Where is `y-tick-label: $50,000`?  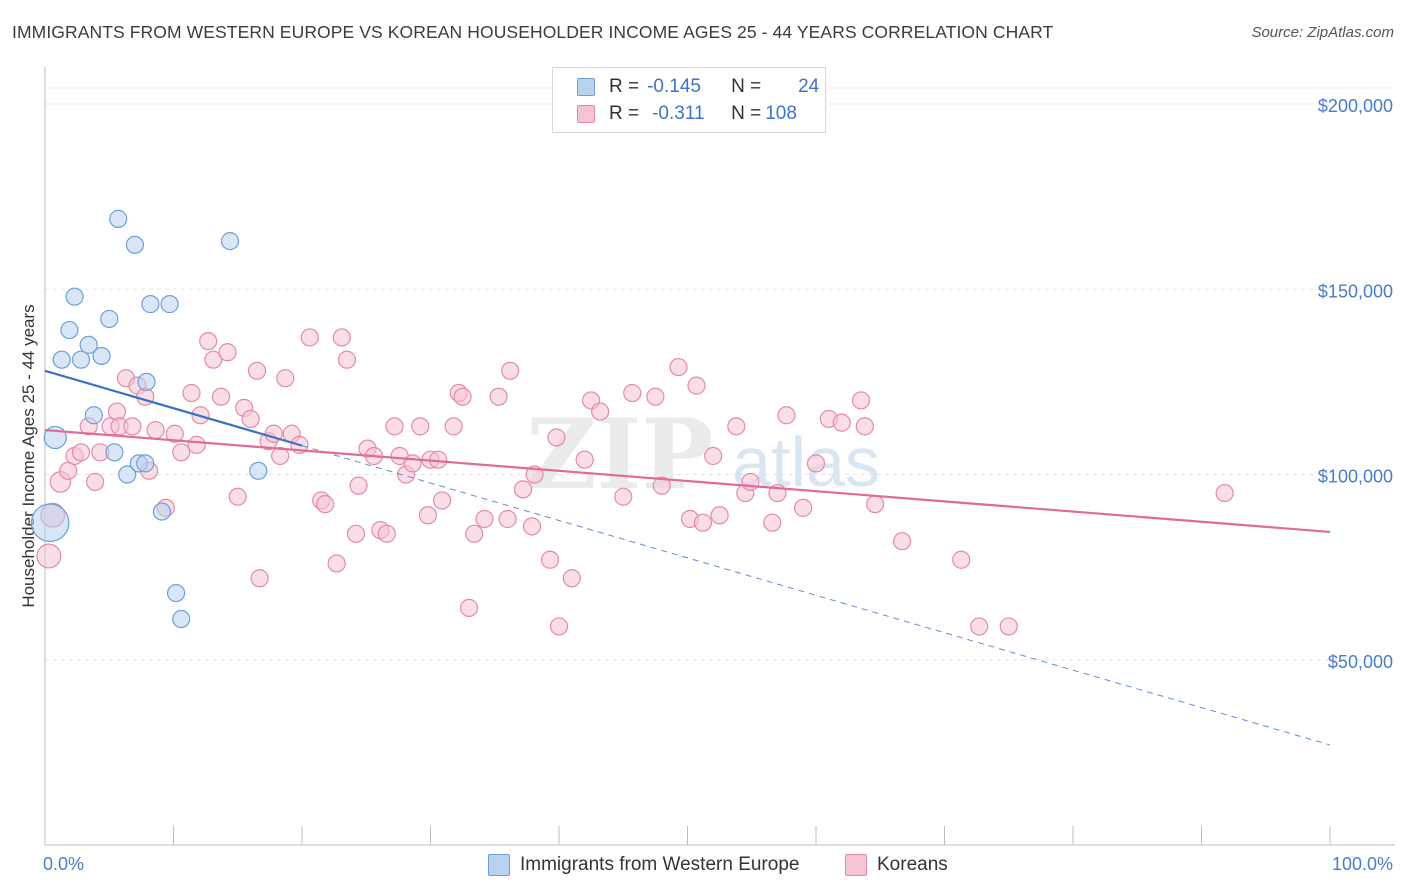
y-tick-label: $50,000 is located at coordinates (1360, 662).